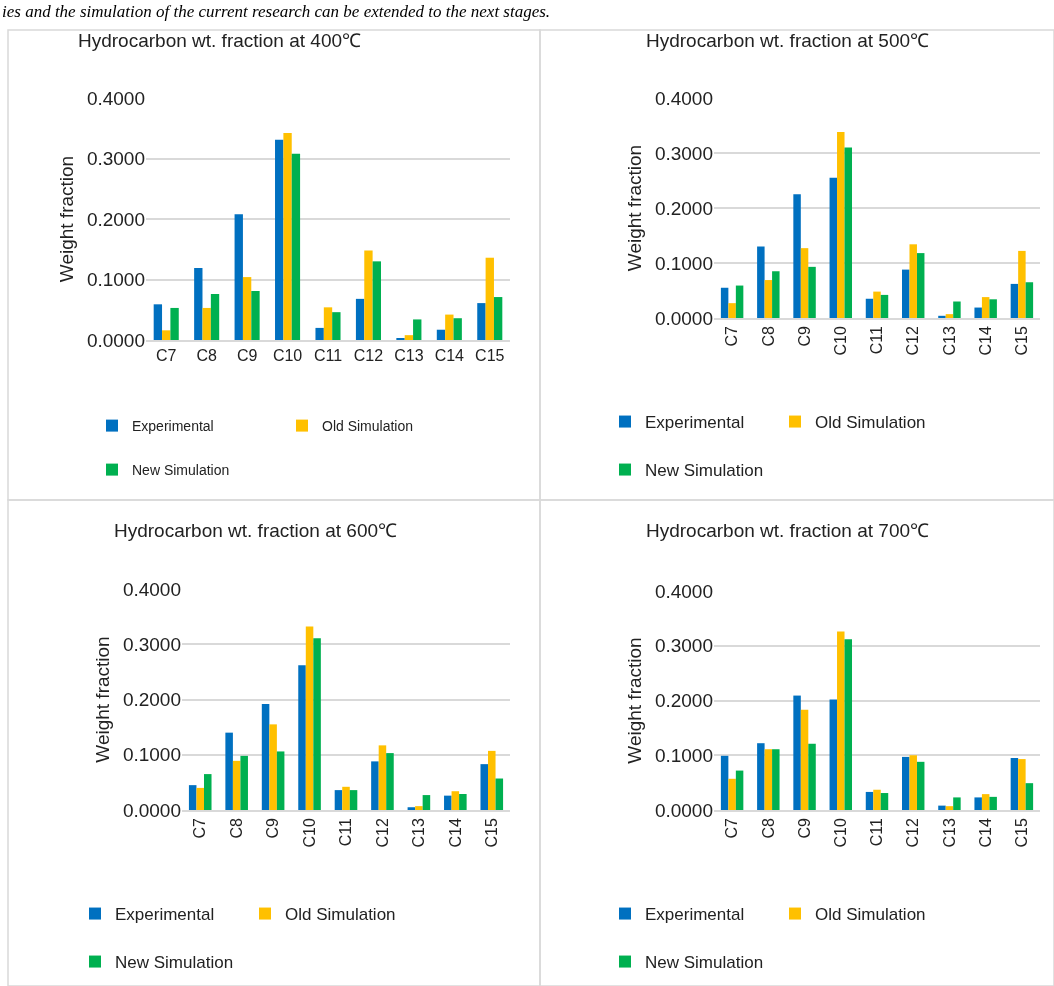 This screenshot has height=986, width=1054. What do you see at coordinates (704, 471) in the screenshot?
I see `legend-label: New Simulation` at bounding box center [704, 471].